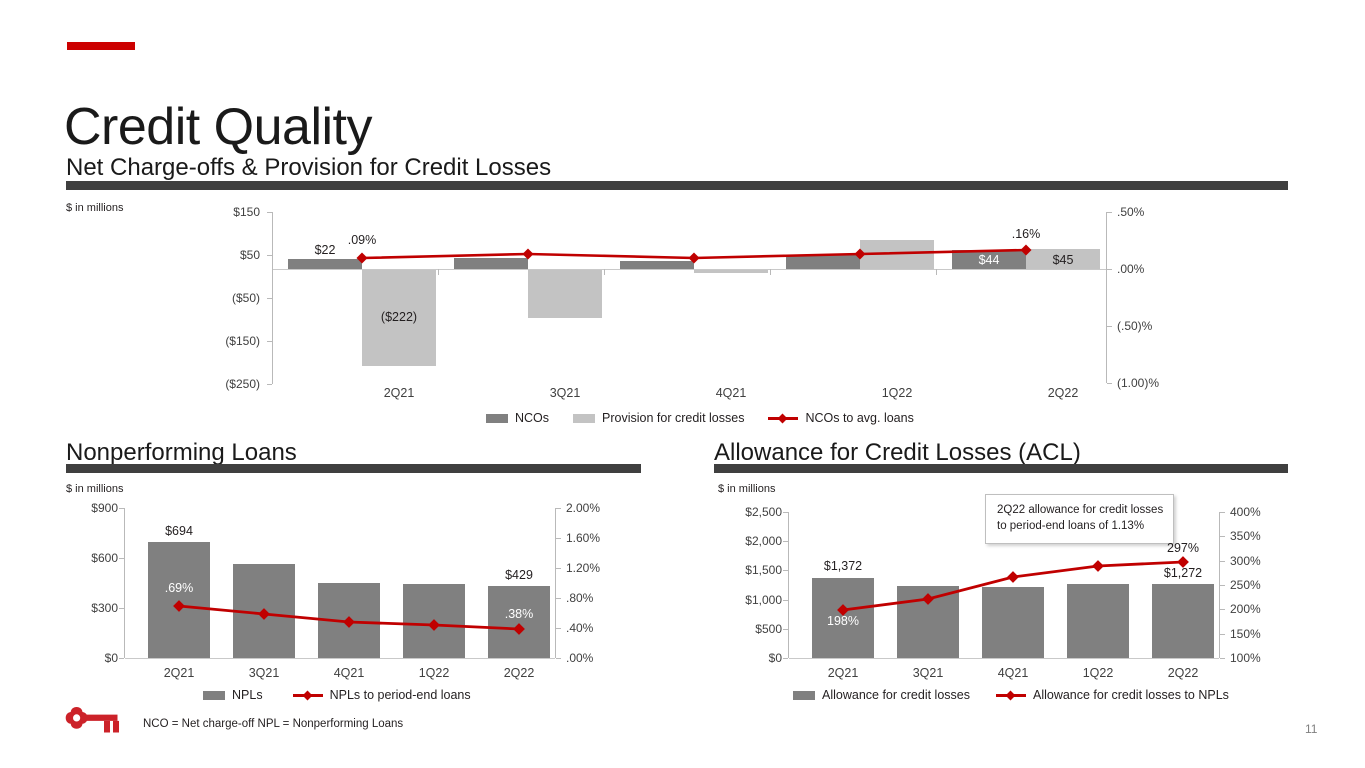 The width and height of the screenshot is (1365, 768). Describe the element at coordinates (1013, 622) in the screenshot. I see `bar-acl-4q21` at that location.